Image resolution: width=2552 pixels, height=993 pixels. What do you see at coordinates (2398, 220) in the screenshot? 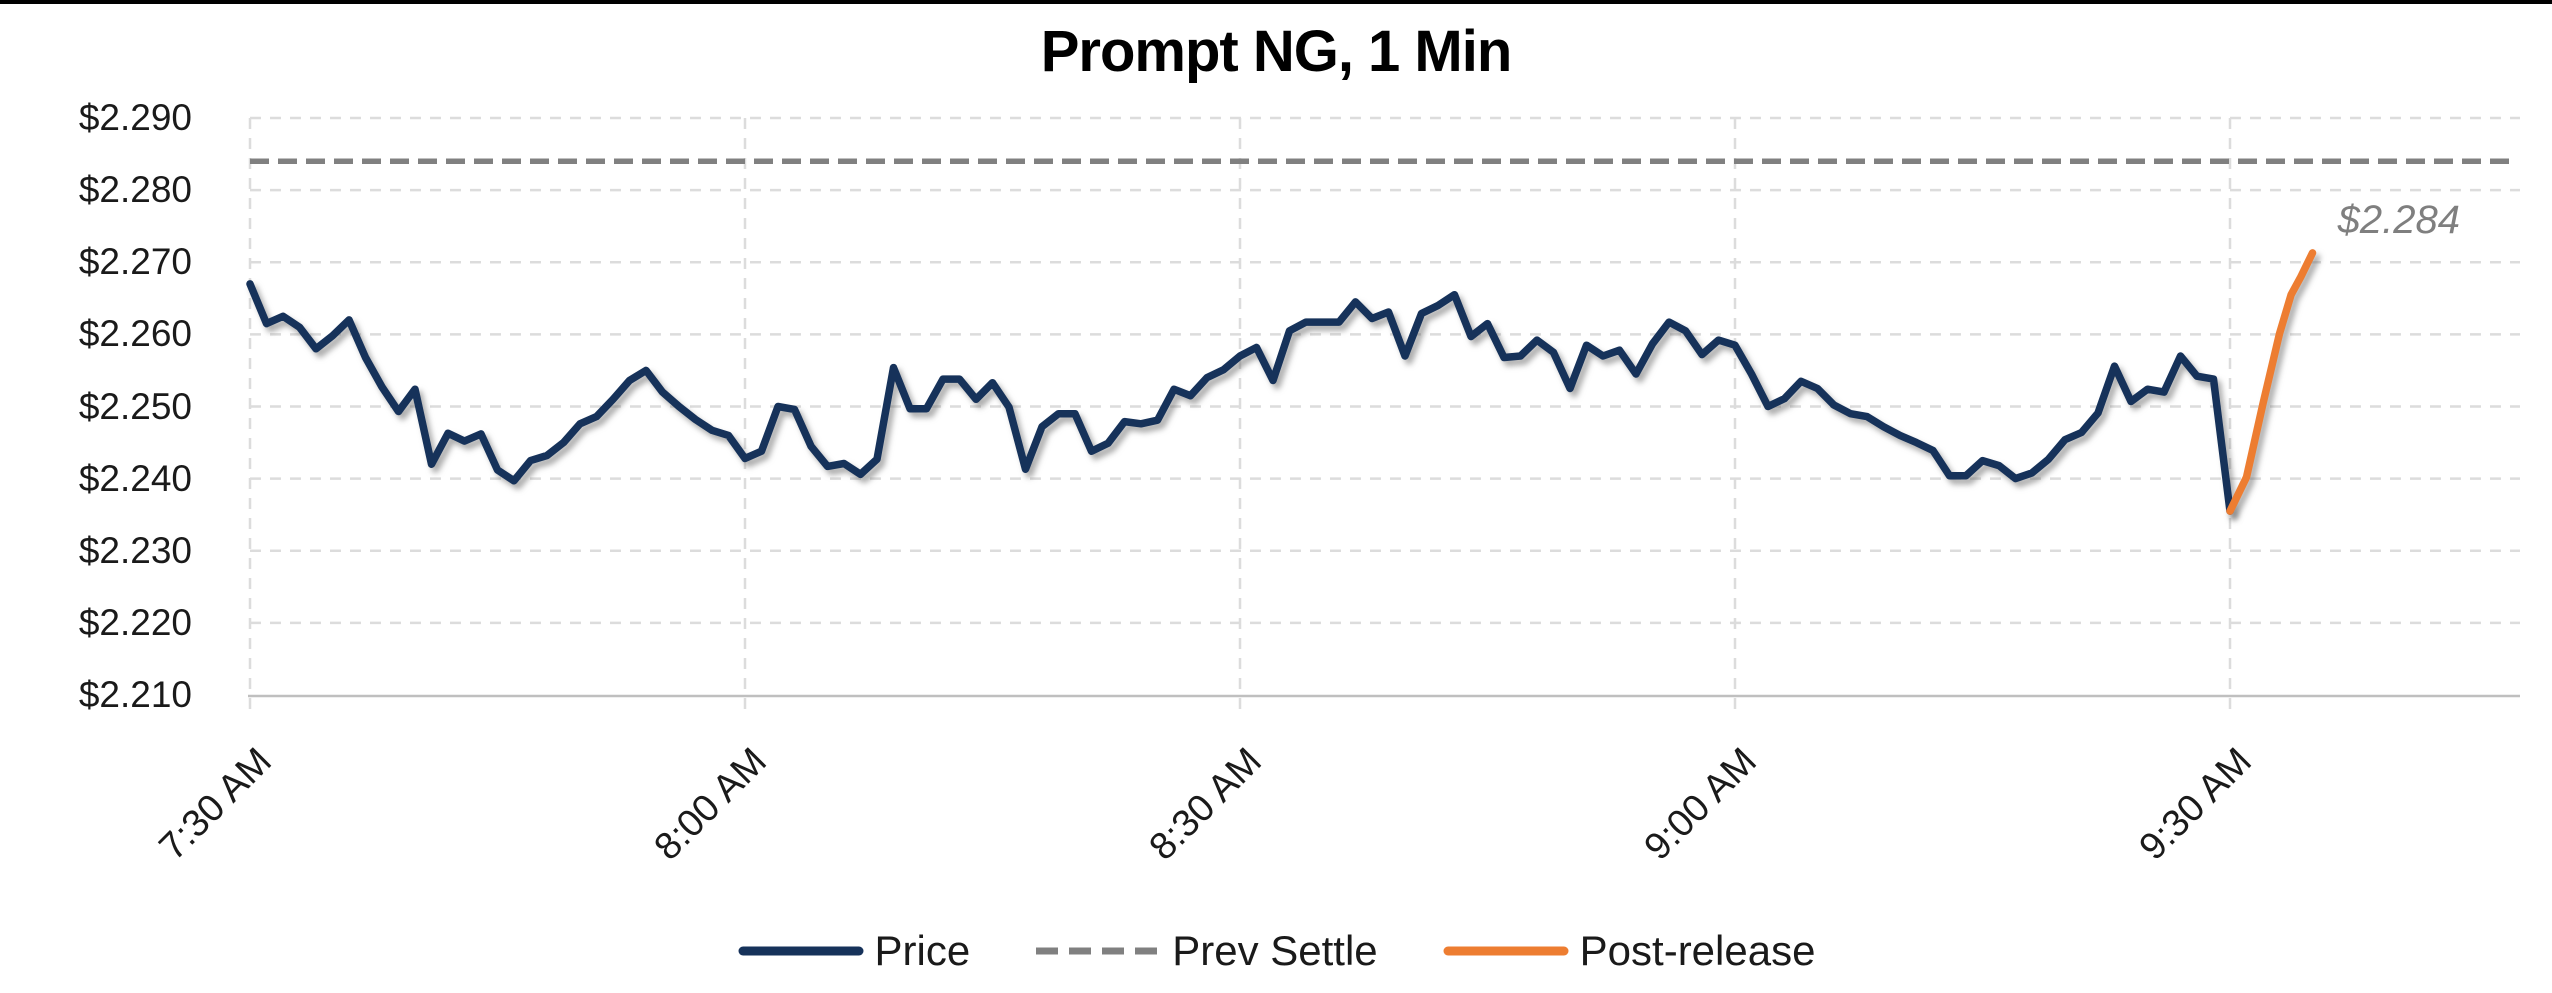
I see `prev-settle-value-label: $2.284` at bounding box center [2398, 220].